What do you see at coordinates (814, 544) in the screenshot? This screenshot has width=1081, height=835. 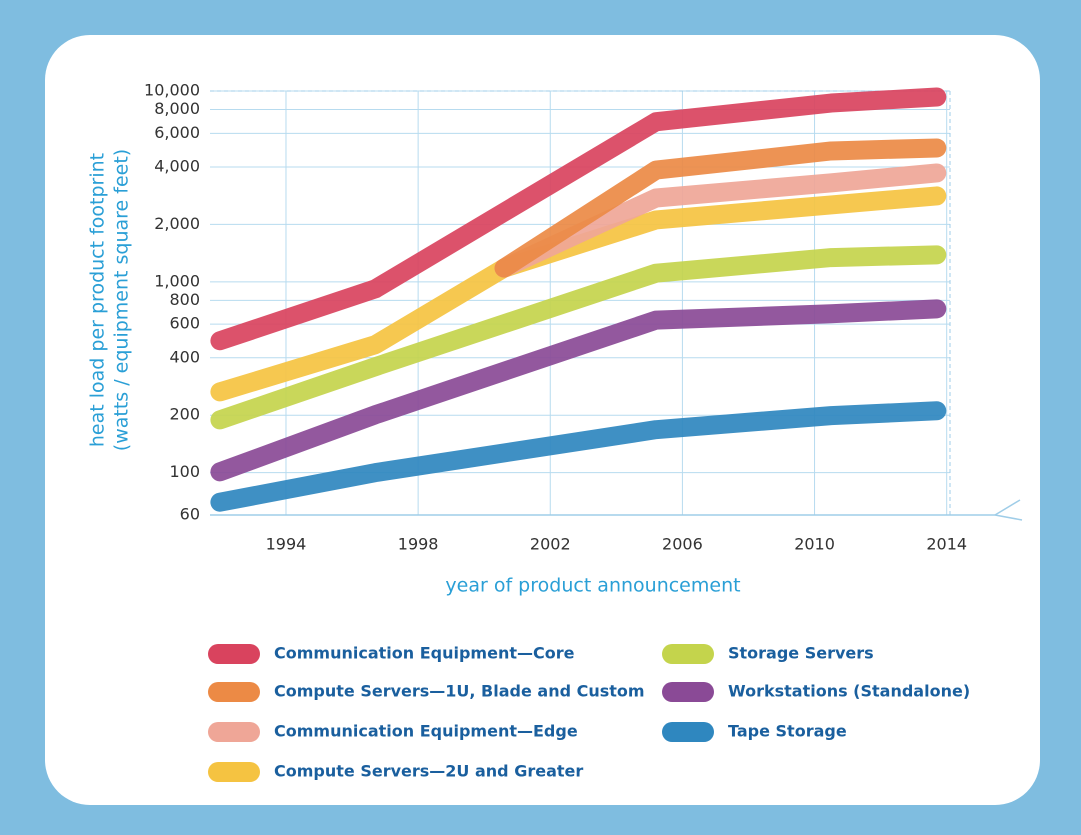 I see `x-tick-label: 2010` at bounding box center [814, 544].